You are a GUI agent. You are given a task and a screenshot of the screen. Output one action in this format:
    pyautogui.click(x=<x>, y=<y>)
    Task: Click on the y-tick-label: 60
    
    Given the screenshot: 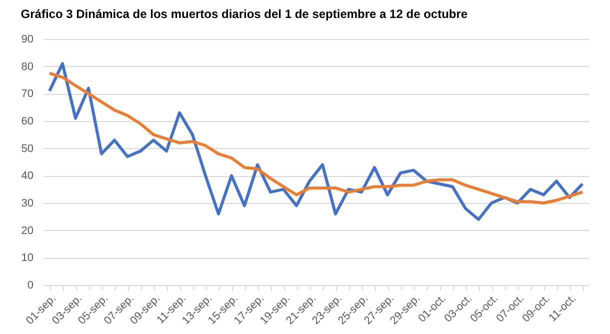 What is the action you would take?
    pyautogui.click(x=27, y=122)
    